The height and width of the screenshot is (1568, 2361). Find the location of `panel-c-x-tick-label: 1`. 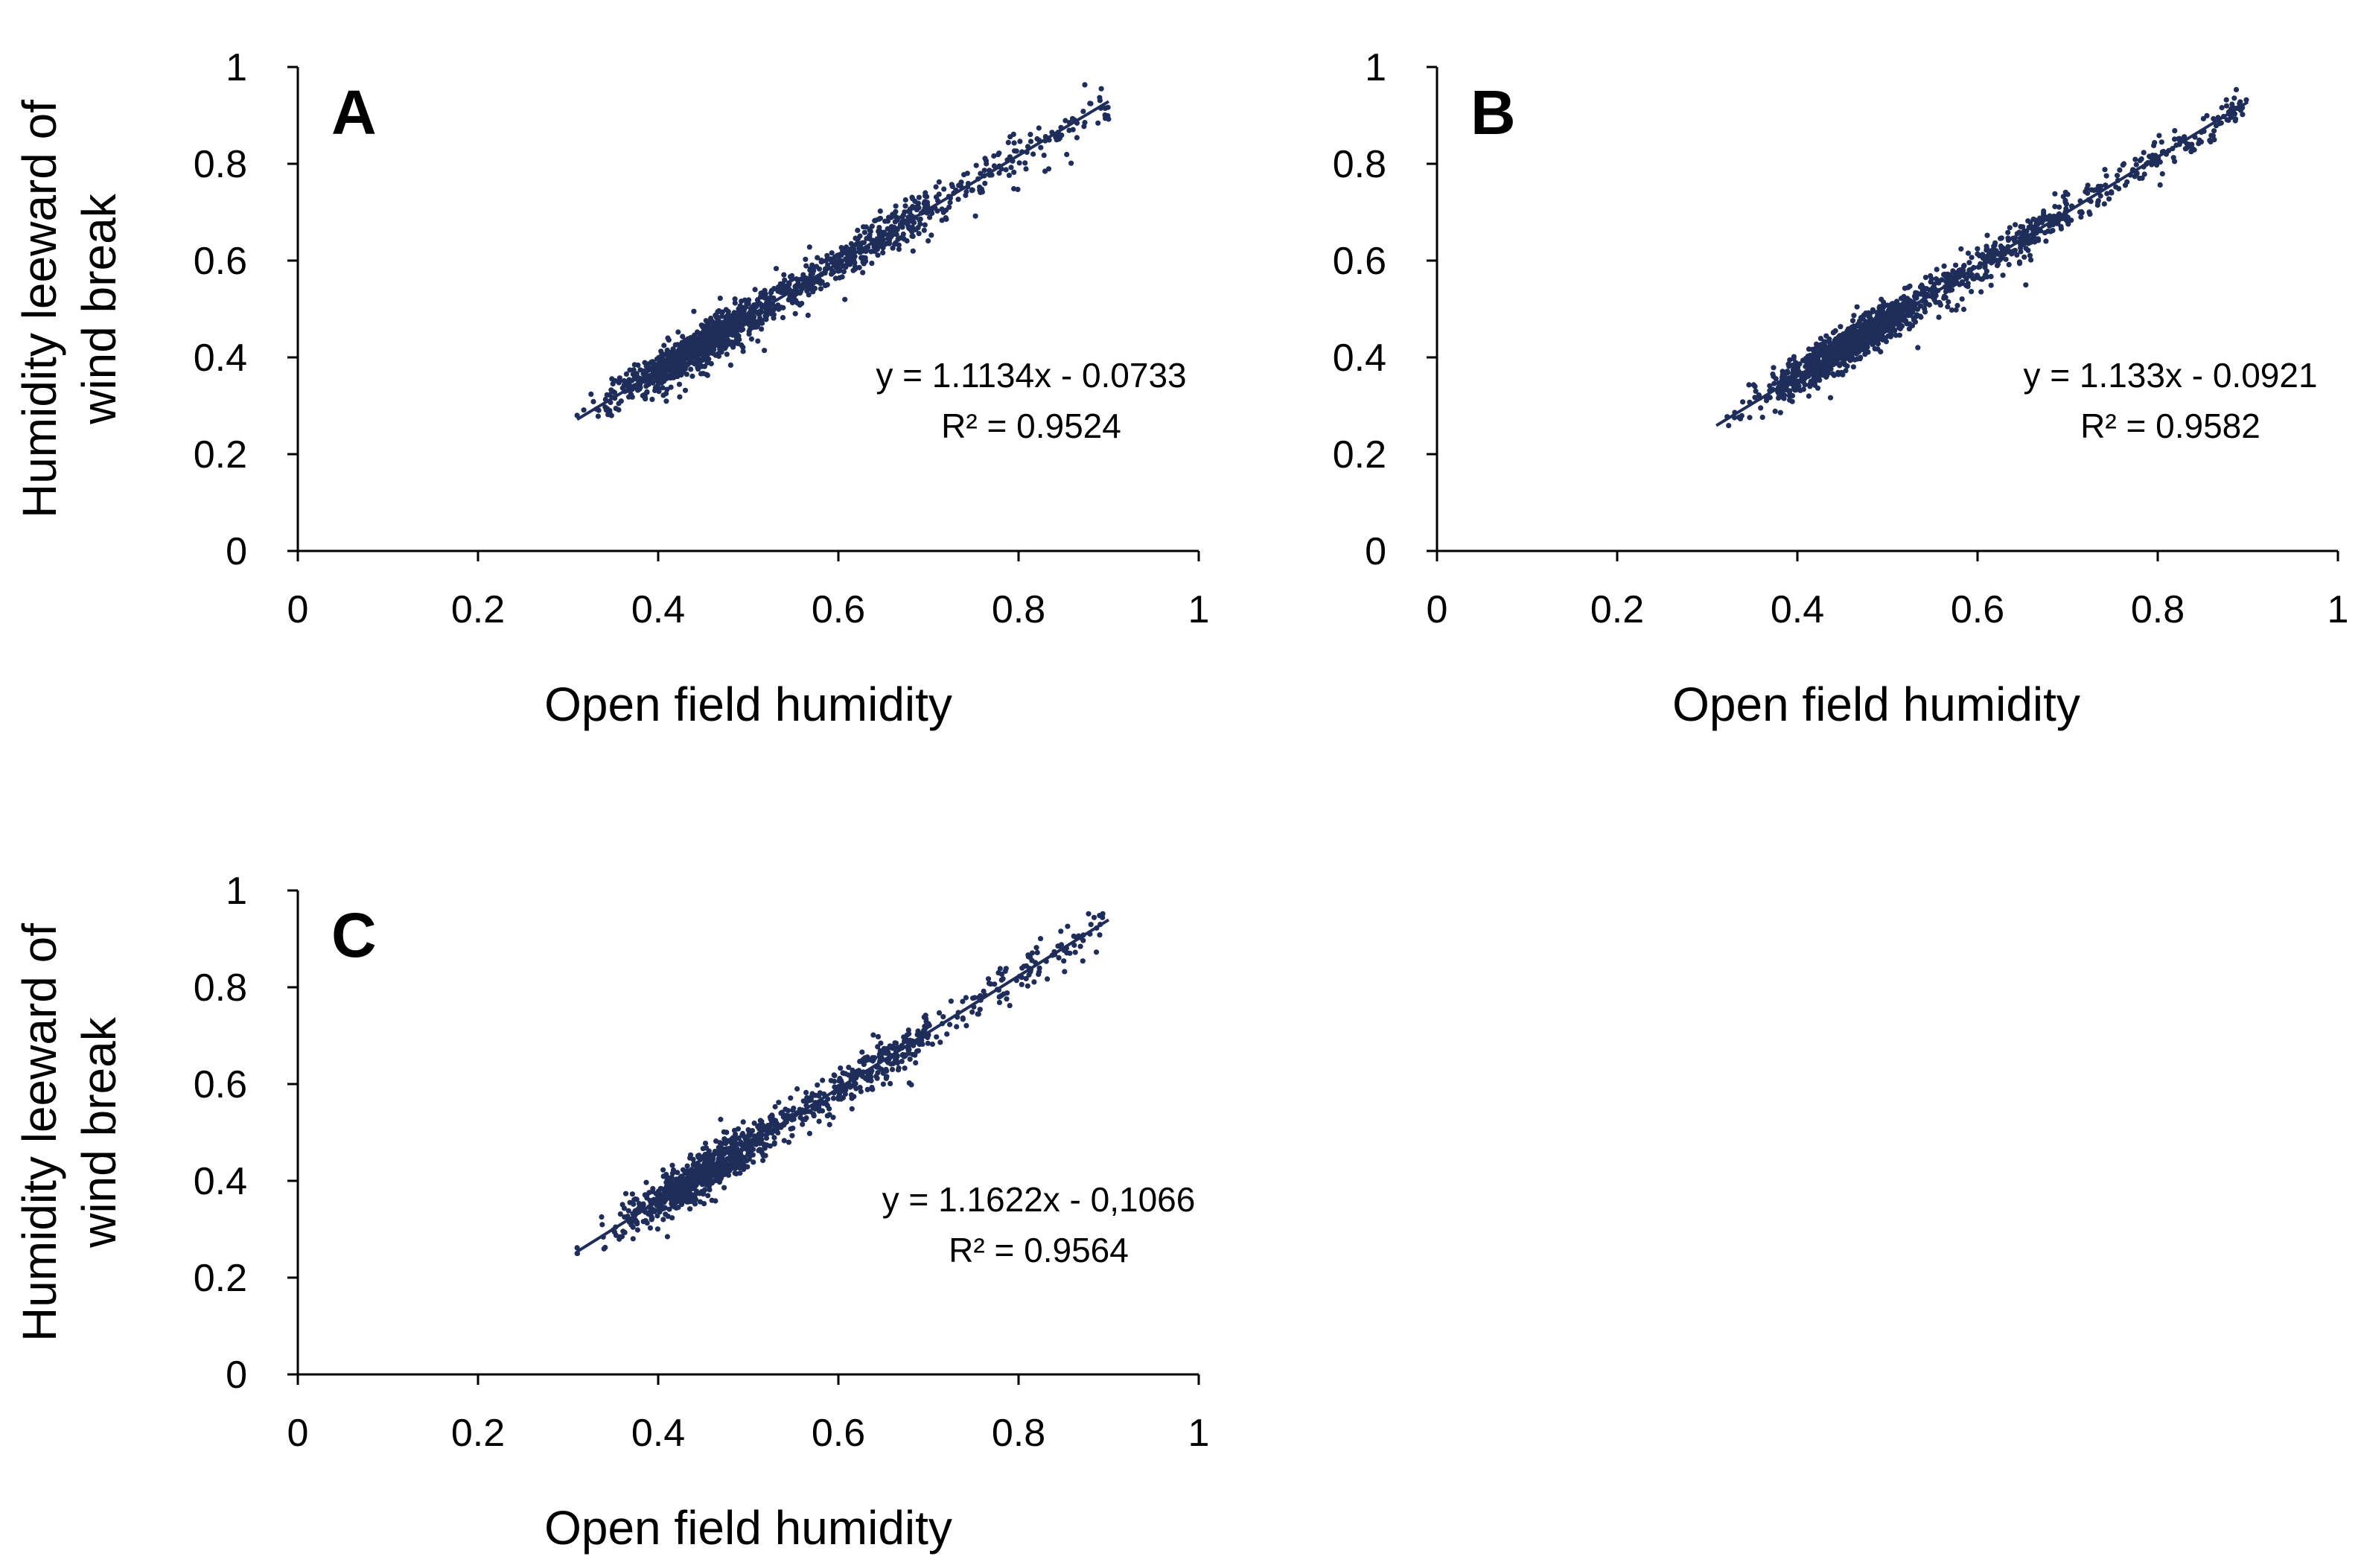

panel-c-x-tick-label: 1 is located at coordinates (1199, 1433).